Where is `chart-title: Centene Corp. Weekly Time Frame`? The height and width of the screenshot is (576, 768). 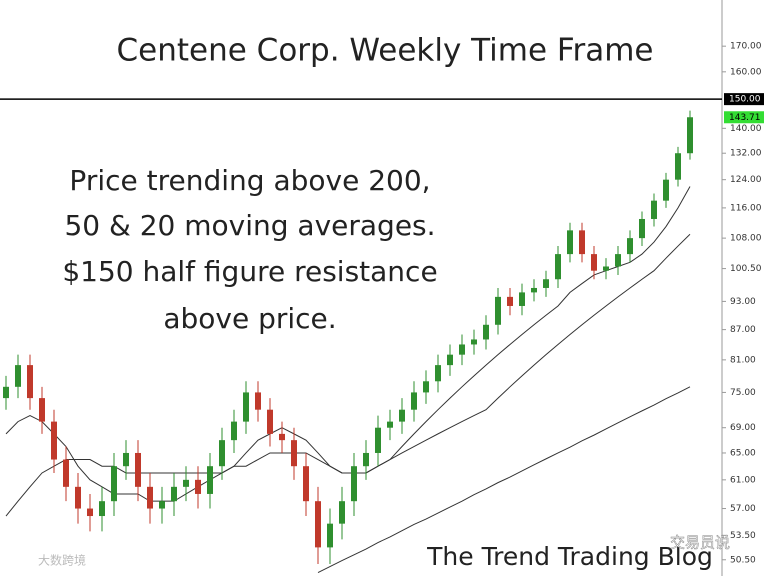
chart-title: Centene Corp. Weekly Time Frame is located at coordinates (385, 51).